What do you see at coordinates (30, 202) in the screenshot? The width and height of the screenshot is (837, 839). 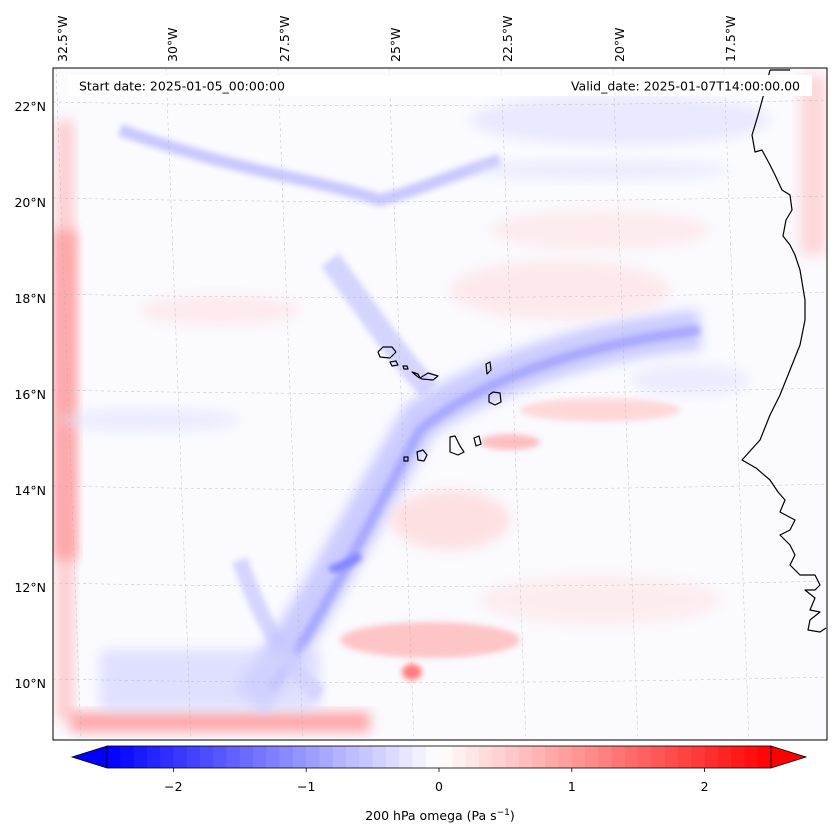 I see `lat-label-20n: 20°N` at bounding box center [30, 202].